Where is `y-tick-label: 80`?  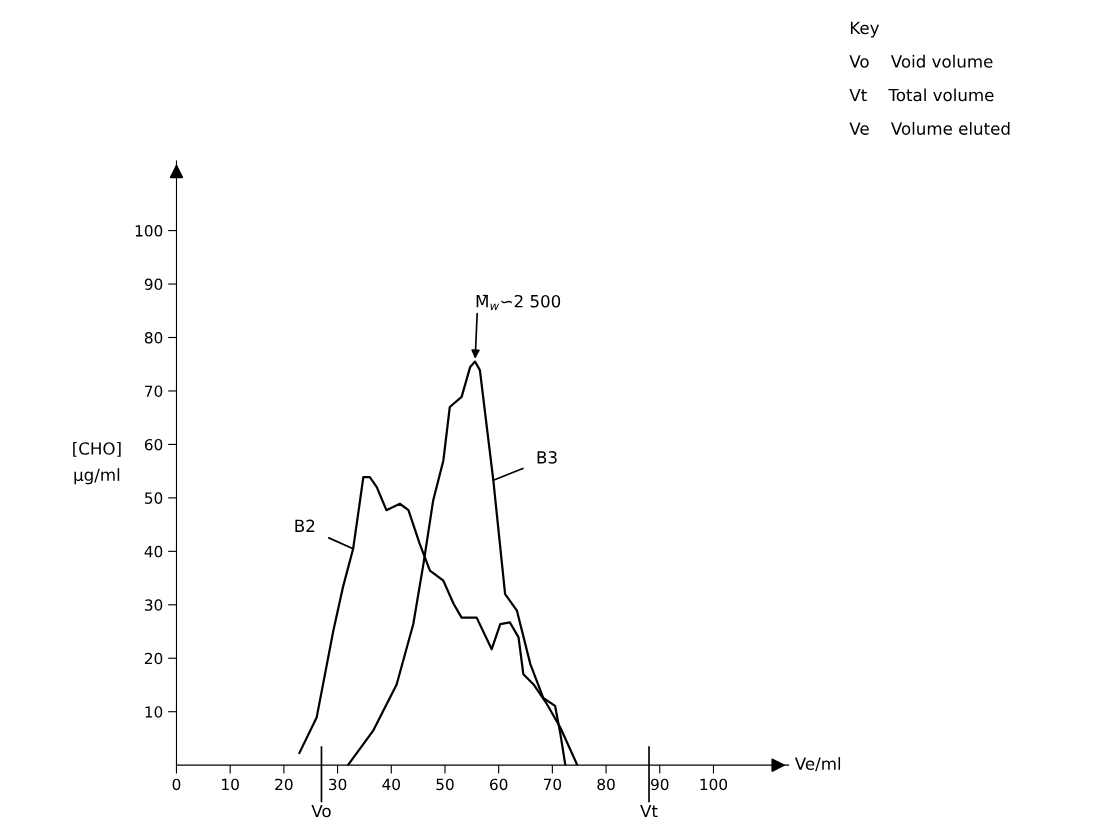
y-tick-label: 80 is located at coordinates (153, 337).